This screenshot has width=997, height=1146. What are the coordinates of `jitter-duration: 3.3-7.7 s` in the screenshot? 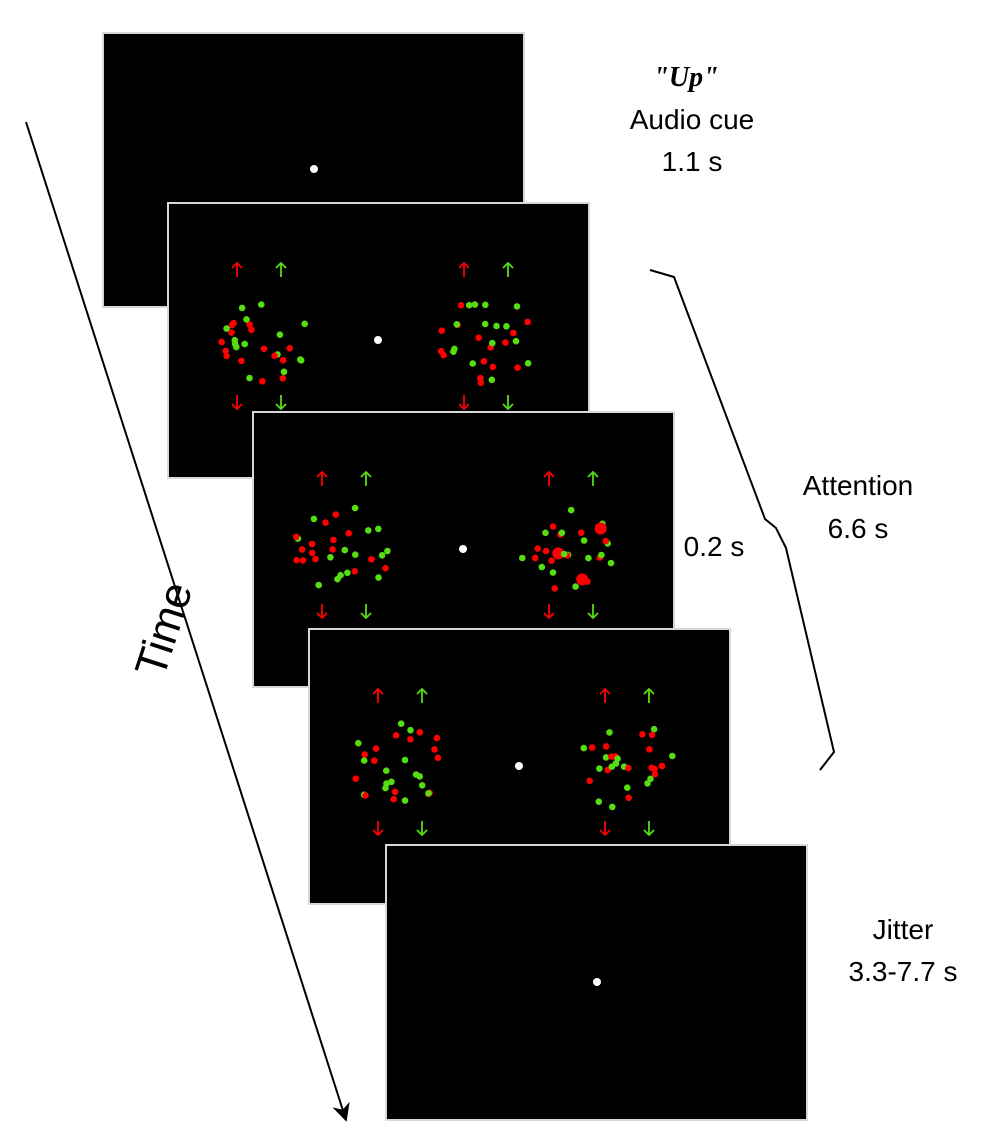 It's located at (903, 971).